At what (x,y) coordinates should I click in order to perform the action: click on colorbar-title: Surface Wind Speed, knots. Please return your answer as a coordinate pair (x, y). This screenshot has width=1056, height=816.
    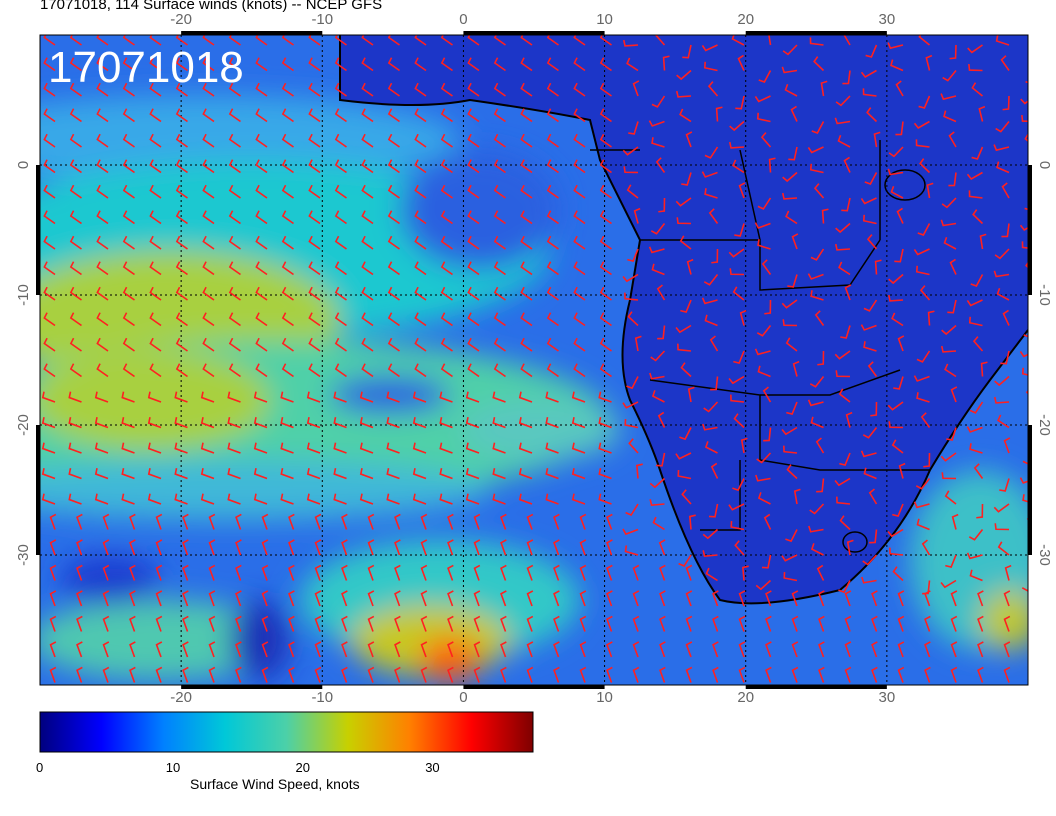
    Looking at the image, I should click on (275, 784).